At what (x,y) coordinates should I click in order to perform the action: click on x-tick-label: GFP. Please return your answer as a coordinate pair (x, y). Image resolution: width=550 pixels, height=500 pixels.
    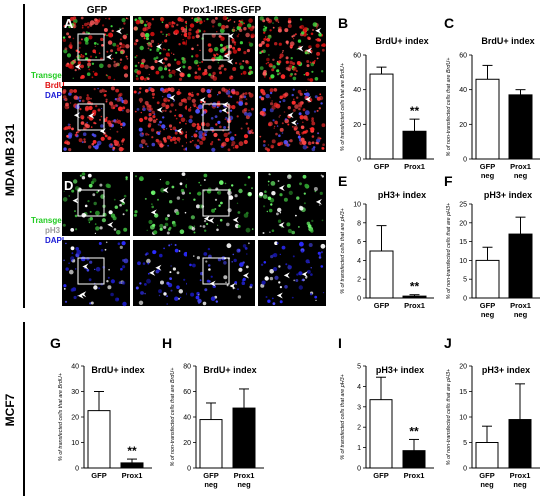
    Looking at the image, I should click on (98, 475).